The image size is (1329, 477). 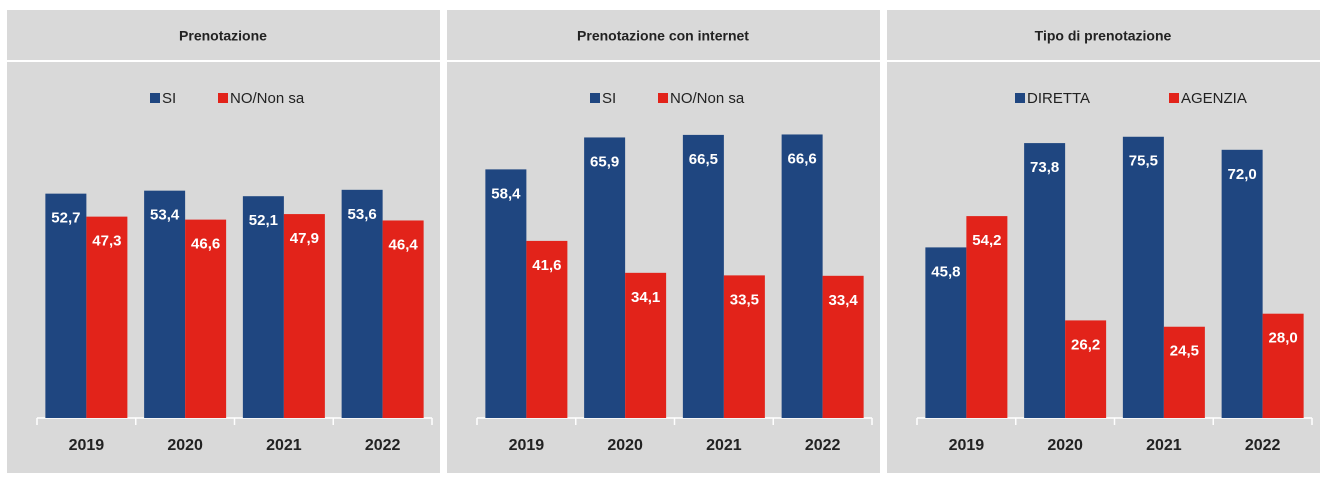 I want to click on panel-title: Prenotazione con internet, so click(x=663, y=36).